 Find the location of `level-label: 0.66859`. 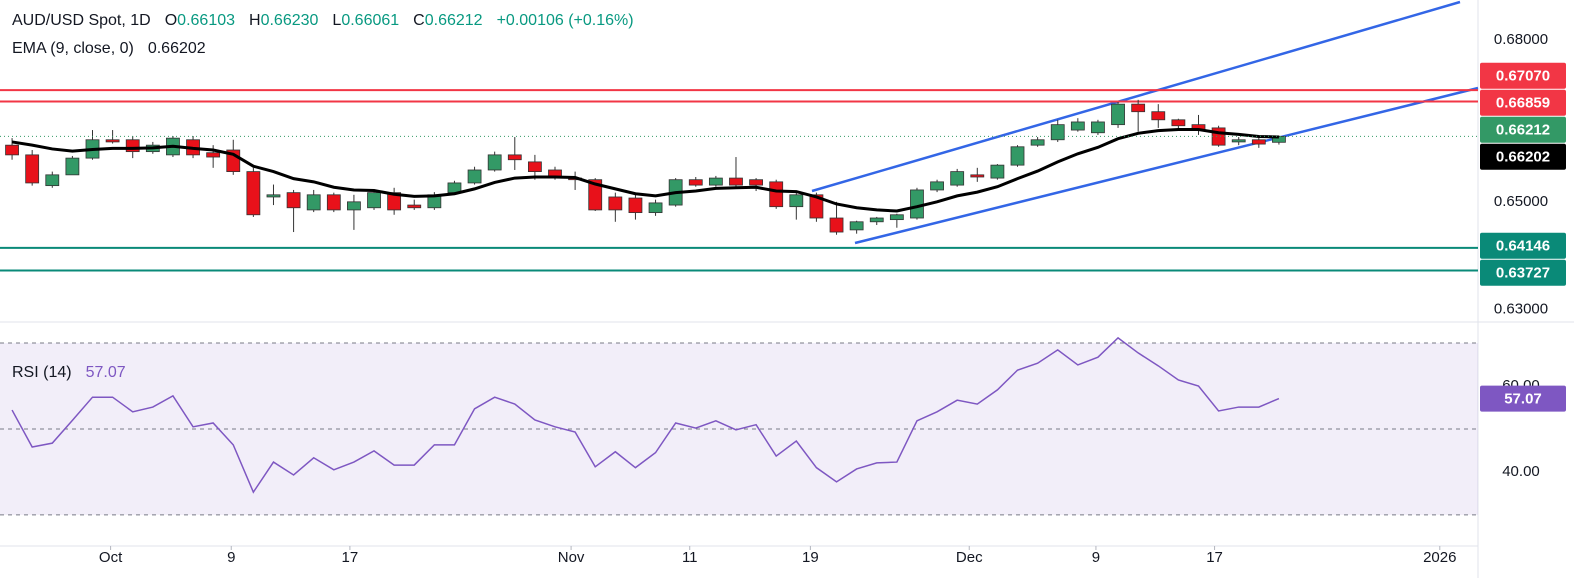

level-label: 0.66859 is located at coordinates (1523, 103).